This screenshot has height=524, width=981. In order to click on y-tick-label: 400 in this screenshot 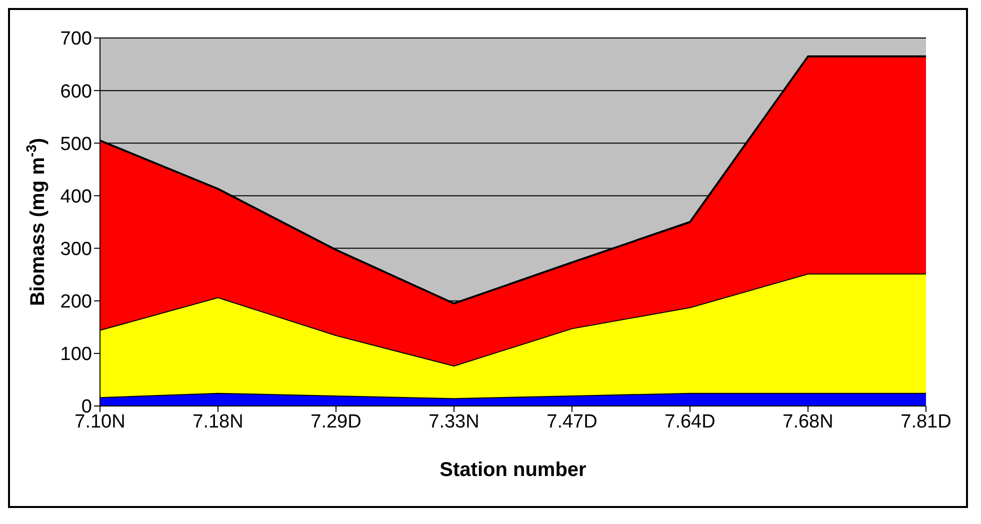, I will do `click(76, 197)`.